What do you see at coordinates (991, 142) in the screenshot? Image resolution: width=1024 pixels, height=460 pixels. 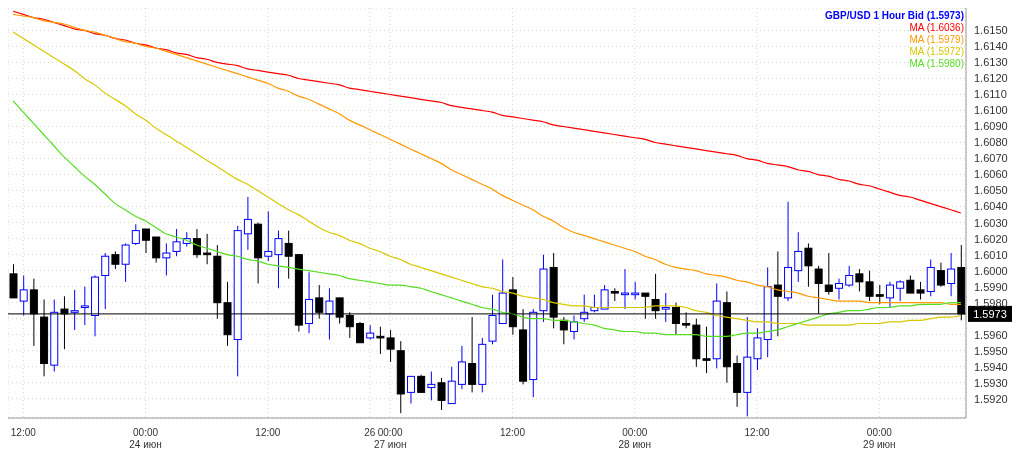 I see `y-tick-label: 1.6080` at bounding box center [991, 142].